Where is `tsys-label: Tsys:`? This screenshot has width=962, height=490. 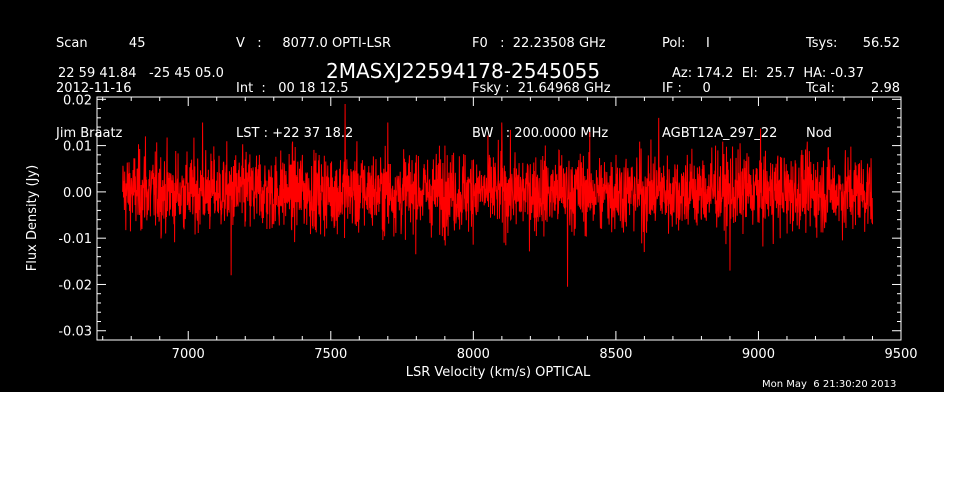 tsys-label: Tsys: is located at coordinates (822, 43).